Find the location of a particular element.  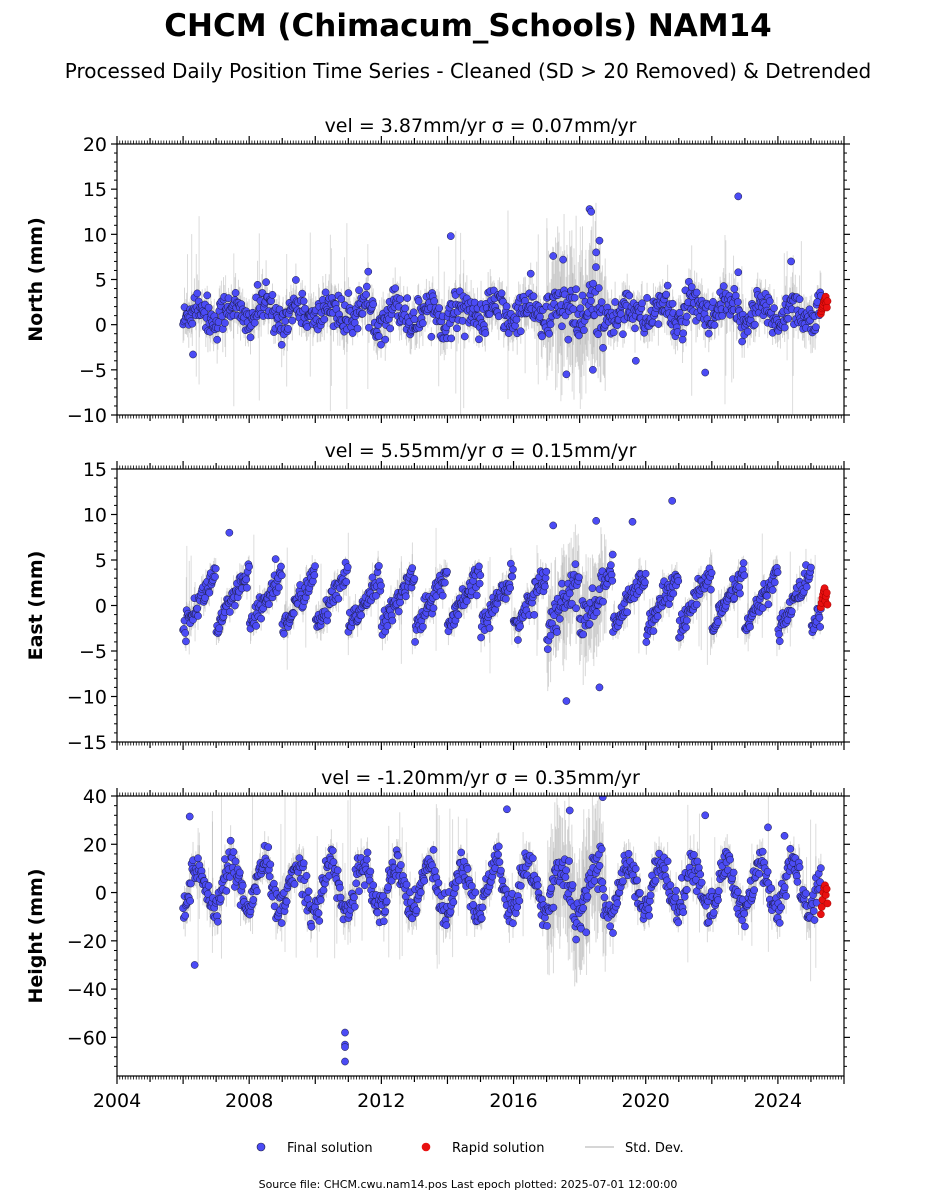

figure-title: CHCM (Chimacum_Schools) NAM14 is located at coordinates (468, 26).